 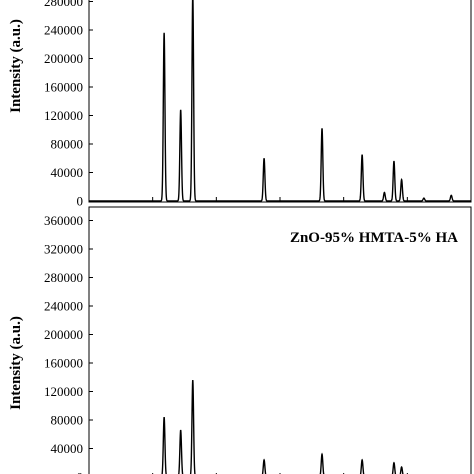 What do you see at coordinates (91, 101) in the screenshot?
I see `top-y-ticks` at bounding box center [91, 101].